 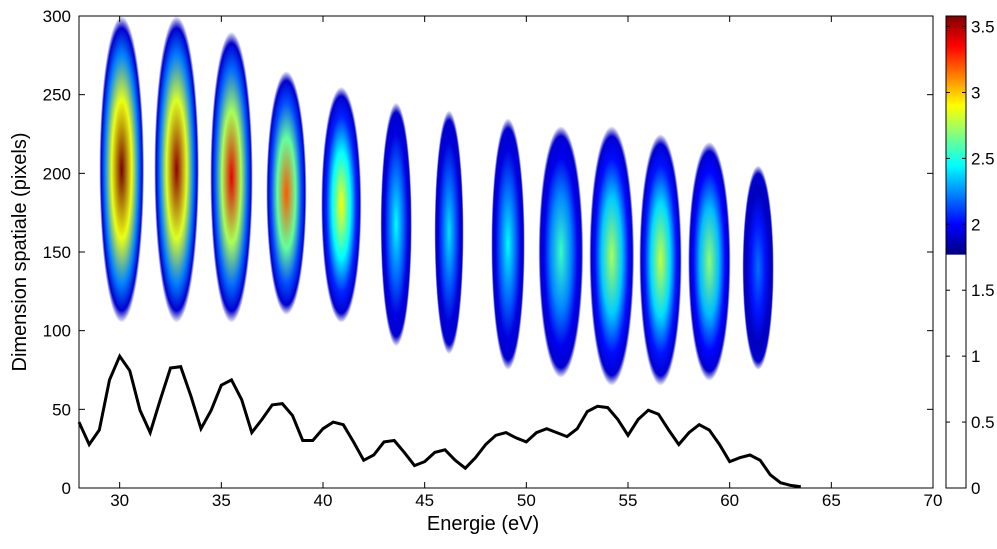 I want to click on x-tick-label: 30, so click(x=119, y=500).